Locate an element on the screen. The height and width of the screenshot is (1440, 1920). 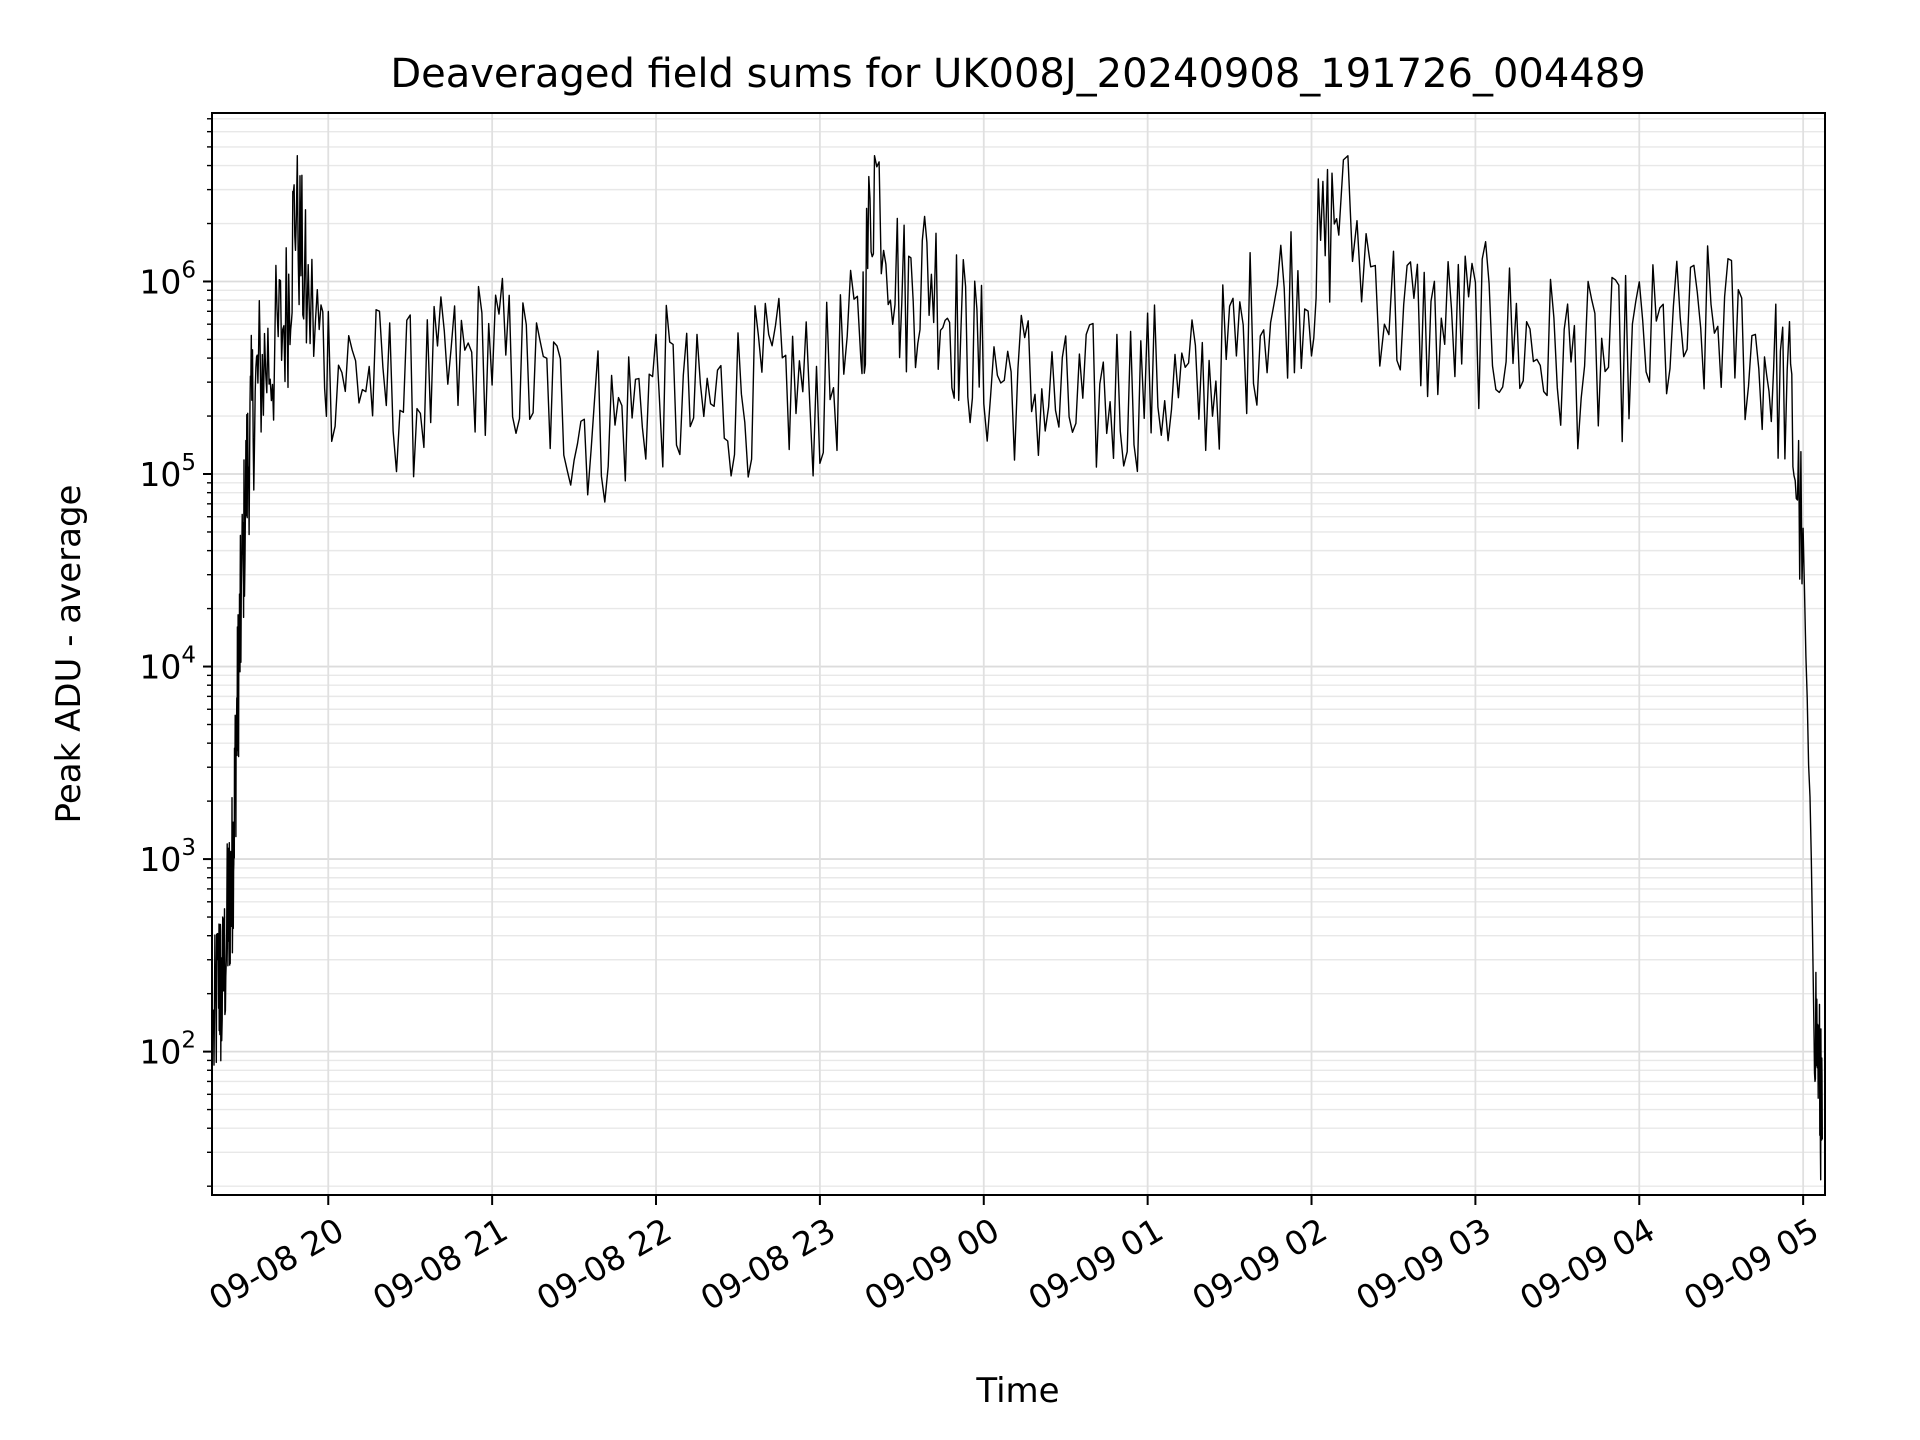
y-tick-exponent: 2 is located at coordinates (188, 1041).